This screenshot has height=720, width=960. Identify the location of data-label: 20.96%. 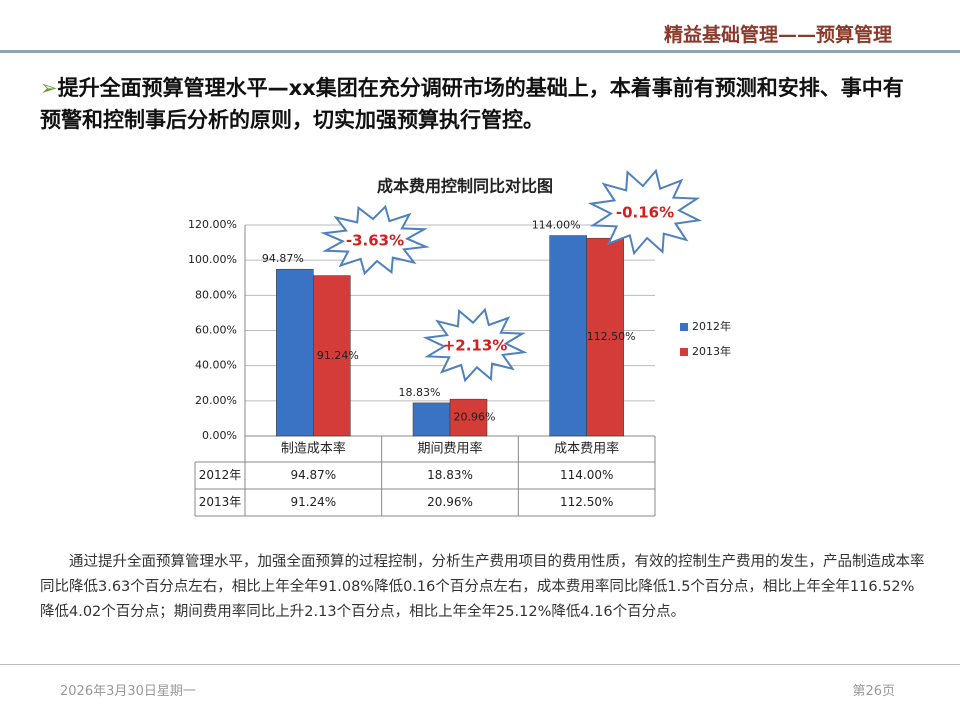
(475, 417).